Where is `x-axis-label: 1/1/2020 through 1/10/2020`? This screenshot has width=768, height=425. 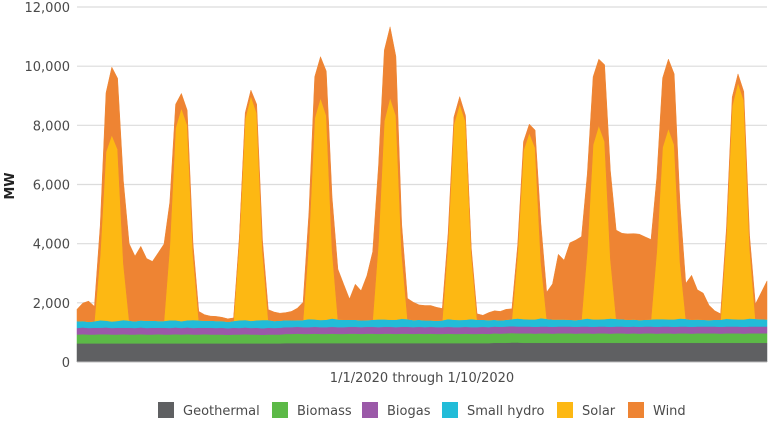
x-axis-label: 1/1/2020 through 1/10/2020 is located at coordinates (422, 378).